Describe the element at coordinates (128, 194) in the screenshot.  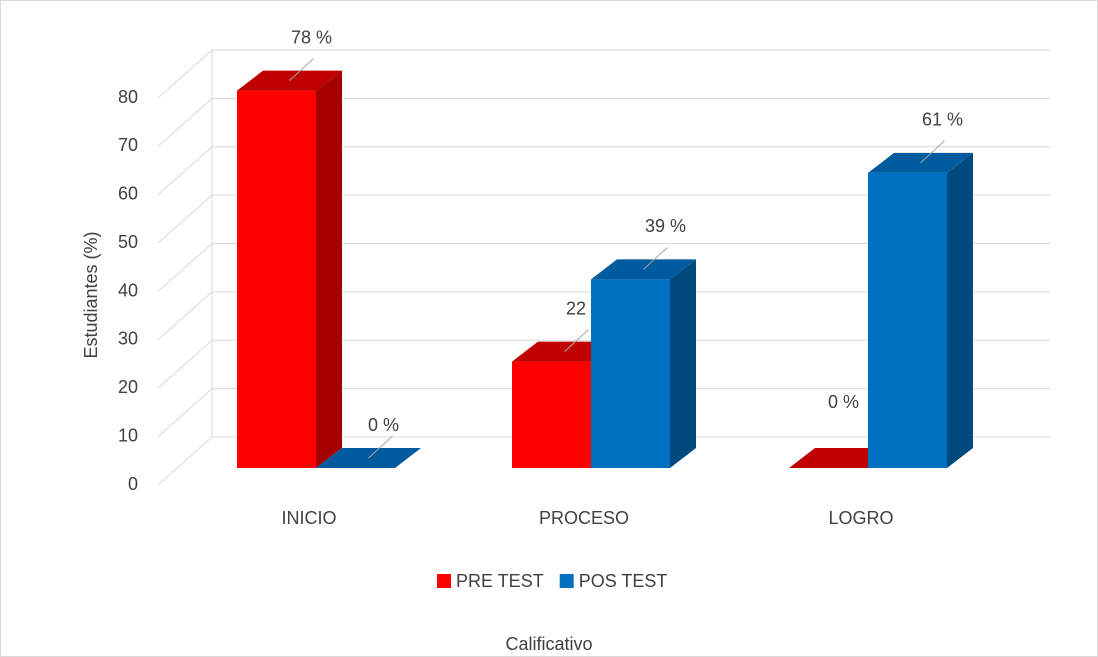
I see `y-tick-label: 60` at that location.